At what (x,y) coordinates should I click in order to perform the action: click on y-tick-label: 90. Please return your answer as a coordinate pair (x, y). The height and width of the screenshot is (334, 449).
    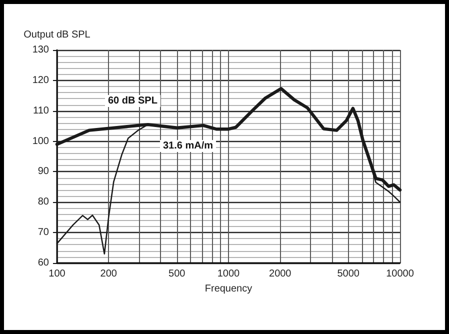
    Looking at the image, I should click on (44, 172).